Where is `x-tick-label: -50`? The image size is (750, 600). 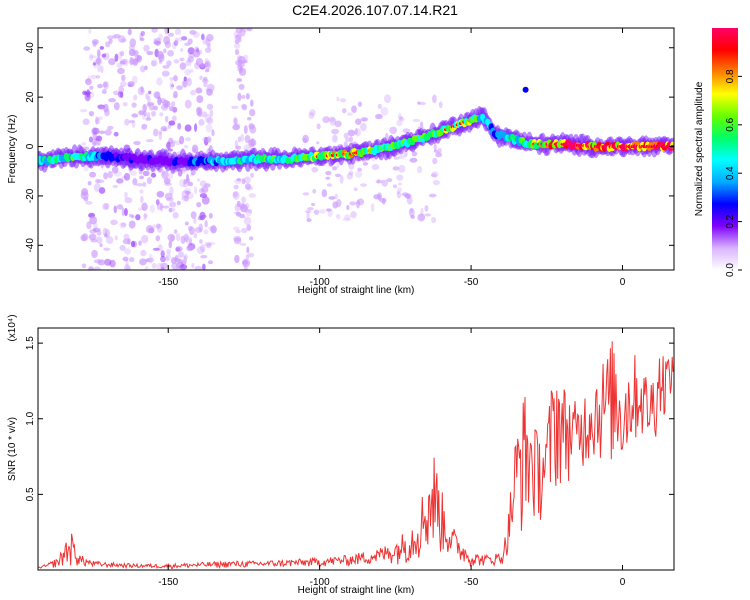
x-tick-label: -50 is located at coordinates (471, 582).